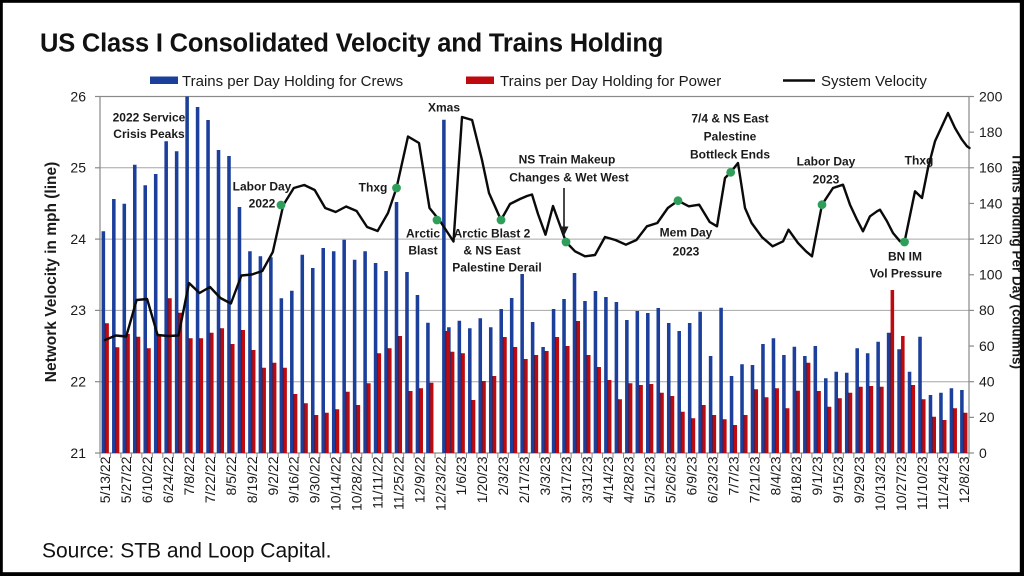 The height and width of the screenshot is (576, 1024). I want to click on svg-text: 9/2/22, so click(273, 475).